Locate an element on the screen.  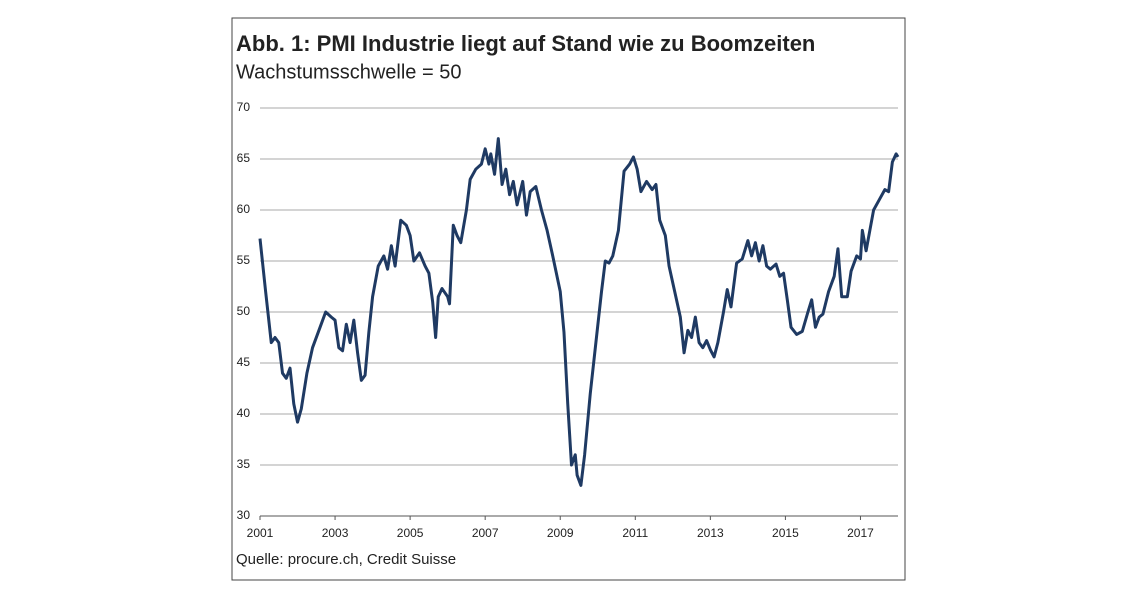
y-tick-label: 40 is located at coordinates (244, 413).